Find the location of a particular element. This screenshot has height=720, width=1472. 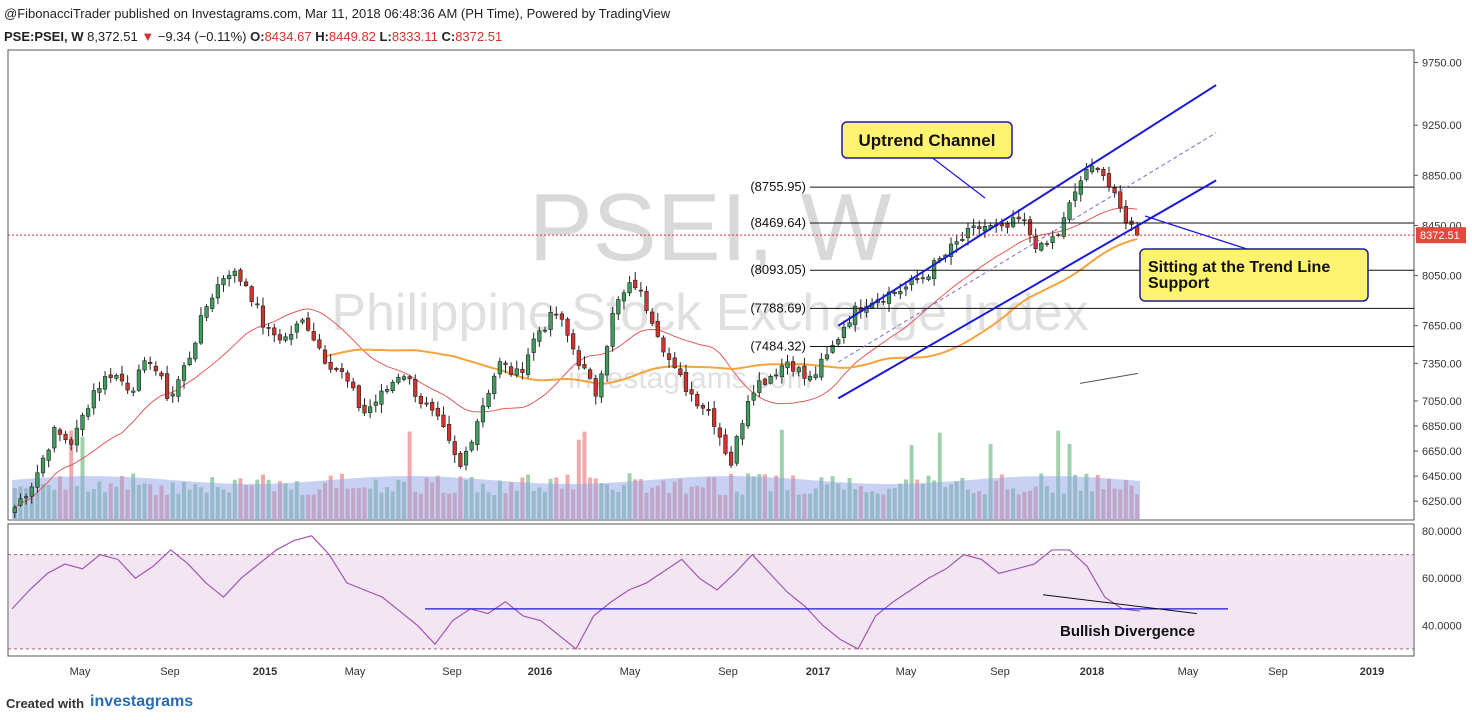

x-tick-label: 2017 is located at coordinates (818, 672).